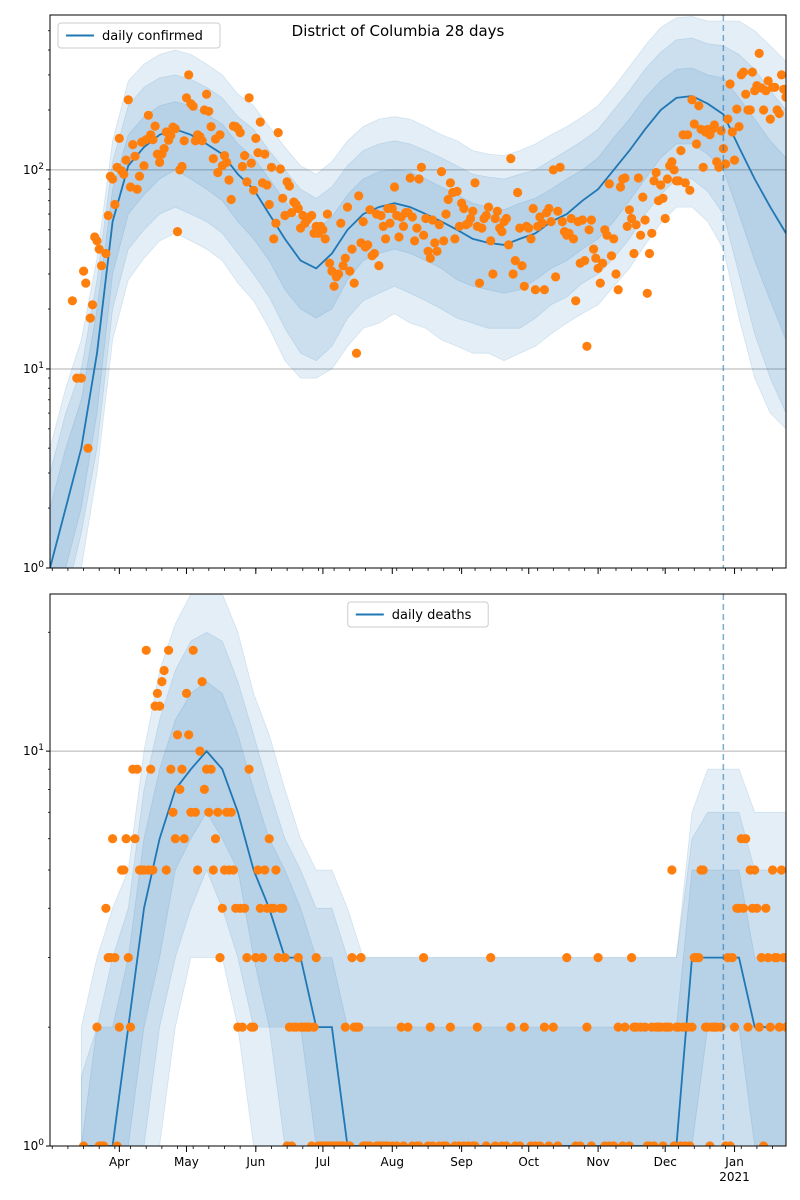 The image size is (800, 1200). What do you see at coordinates (33, 169) in the screenshot?
I see `y-tick-label: 102` at bounding box center [33, 169].